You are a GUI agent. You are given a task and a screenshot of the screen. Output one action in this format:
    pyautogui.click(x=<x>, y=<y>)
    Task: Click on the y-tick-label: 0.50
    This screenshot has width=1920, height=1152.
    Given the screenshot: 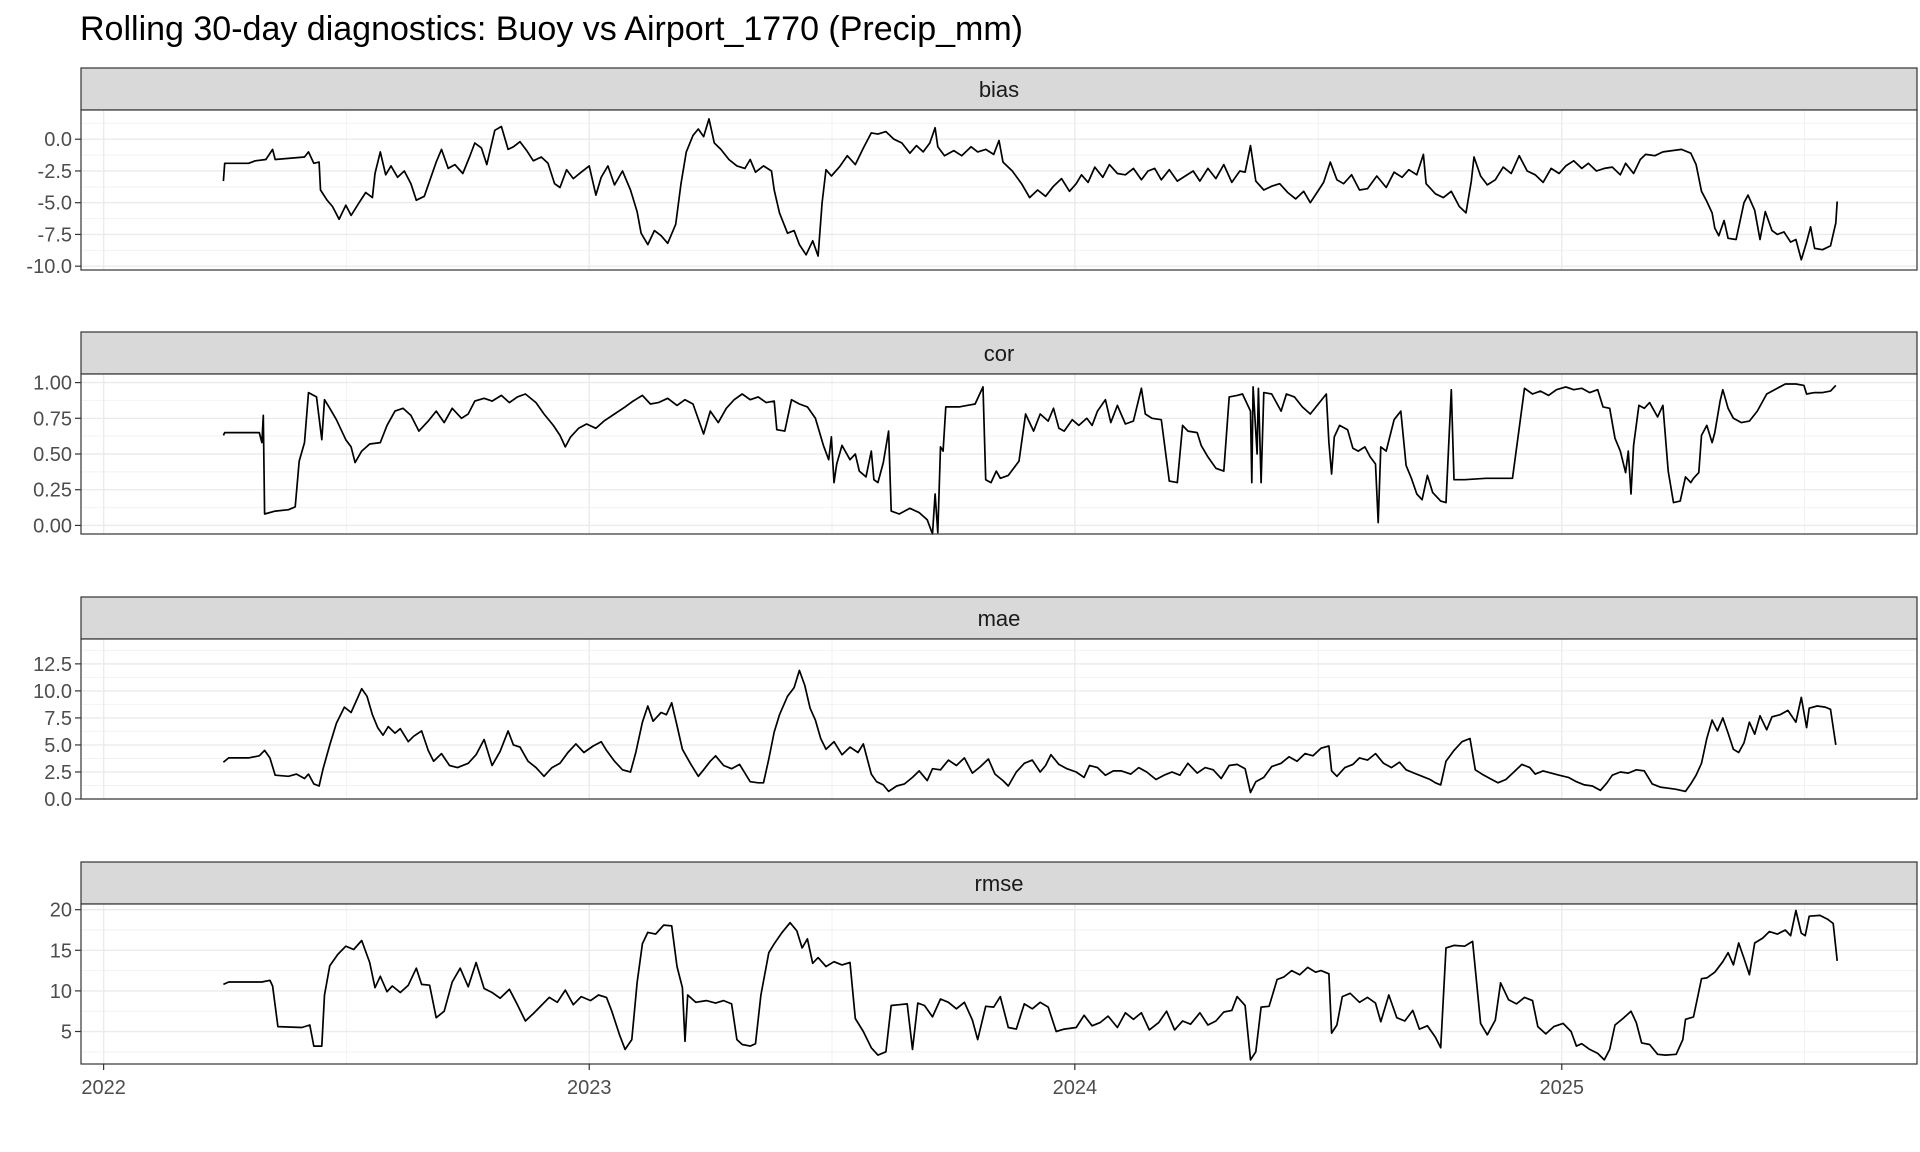 What is the action you would take?
    pyautogui.click(x=52, y=455)
    